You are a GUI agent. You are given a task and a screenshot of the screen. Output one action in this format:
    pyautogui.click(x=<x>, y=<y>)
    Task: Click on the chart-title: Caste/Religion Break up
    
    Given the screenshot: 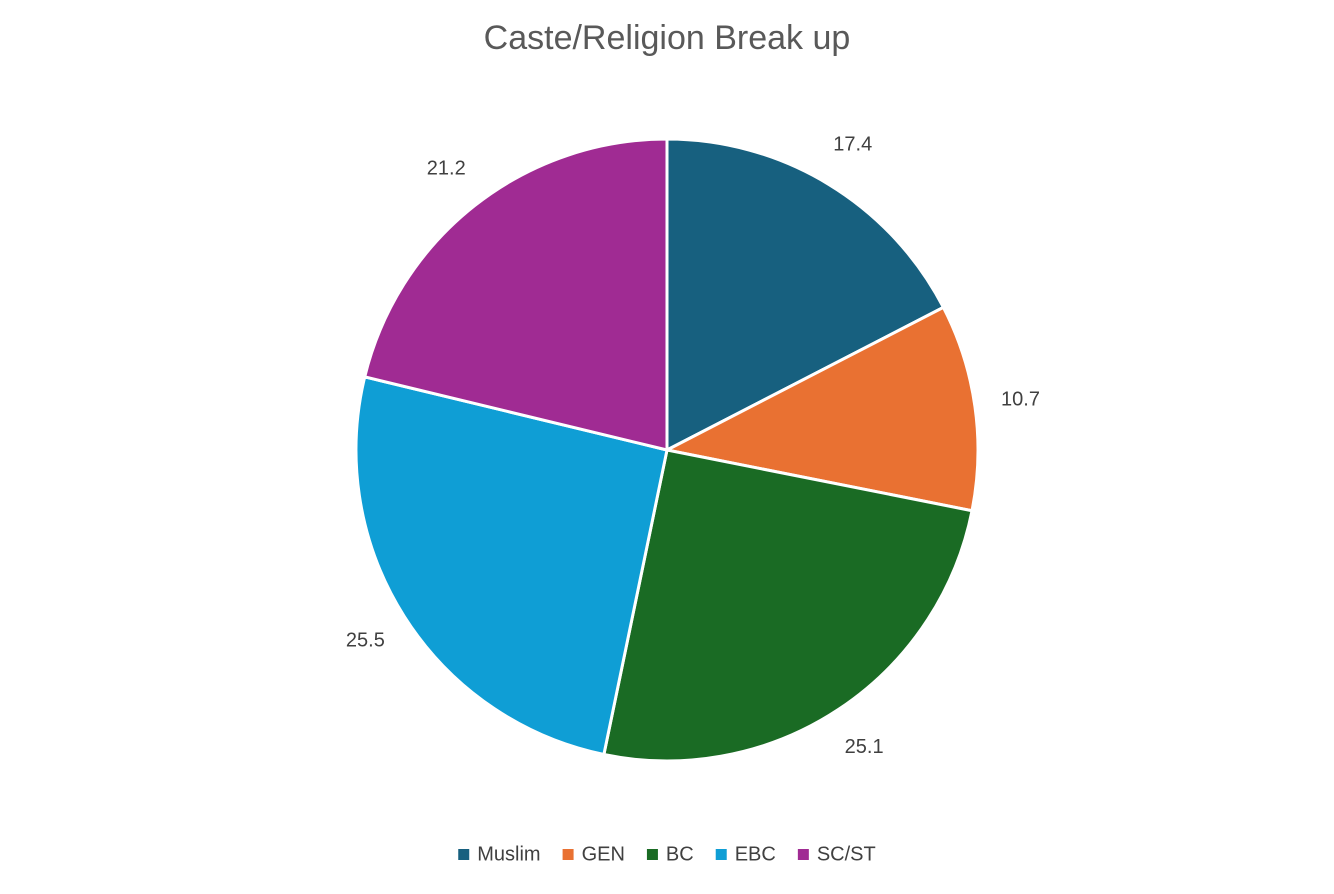 What is the action you would take?
    pyautogui.click(x=667, y=38)
    